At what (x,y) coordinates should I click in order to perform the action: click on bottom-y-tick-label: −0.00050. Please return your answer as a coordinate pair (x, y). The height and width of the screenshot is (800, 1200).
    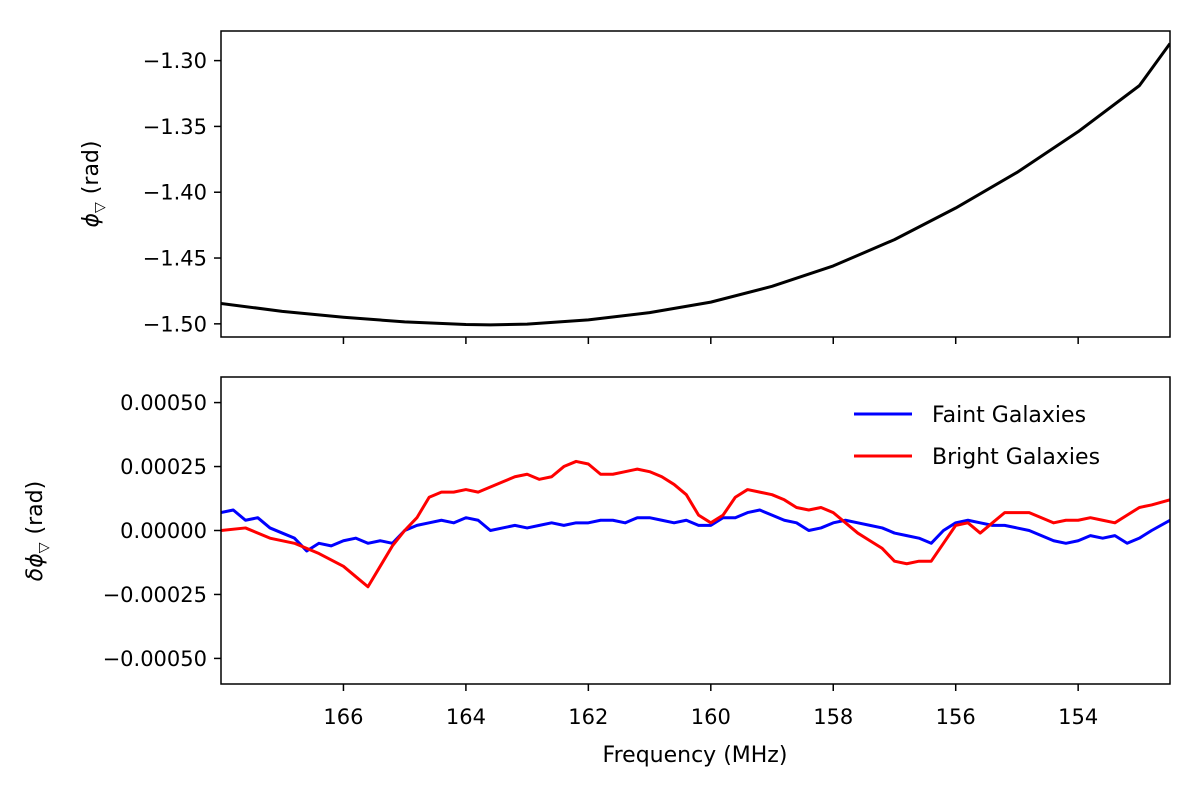
    Looking at the image, I should click on (155, 659).